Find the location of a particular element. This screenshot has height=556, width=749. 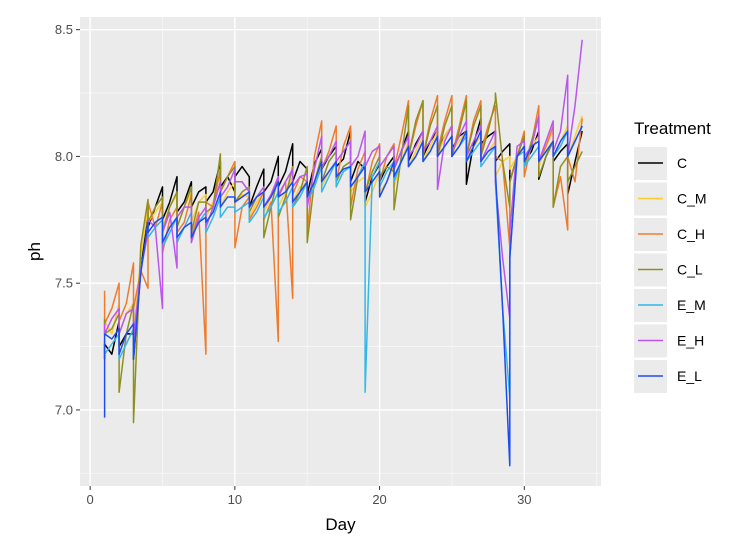

legend-label: E_L is located at coordinates (689, 376).